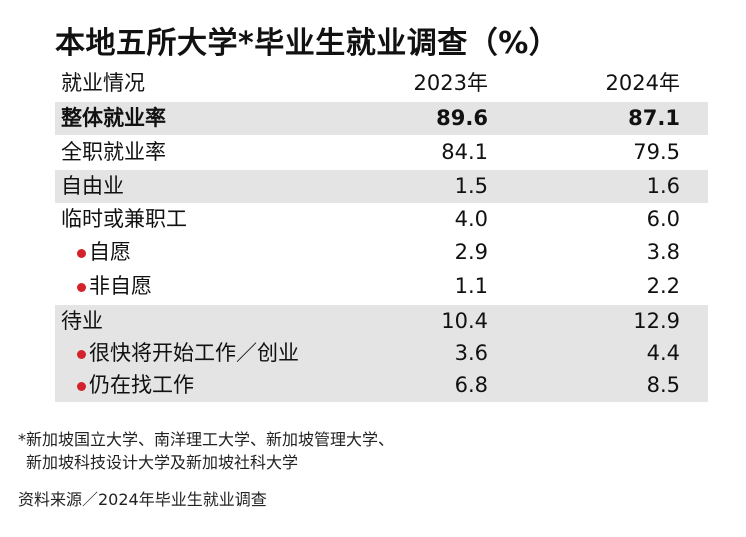 This screenshot has width=746, height=537. What do you see at coordinates (654, 118) in the screenshot?
I see `cell-value: 87.1` at bounding box center [654, 118].